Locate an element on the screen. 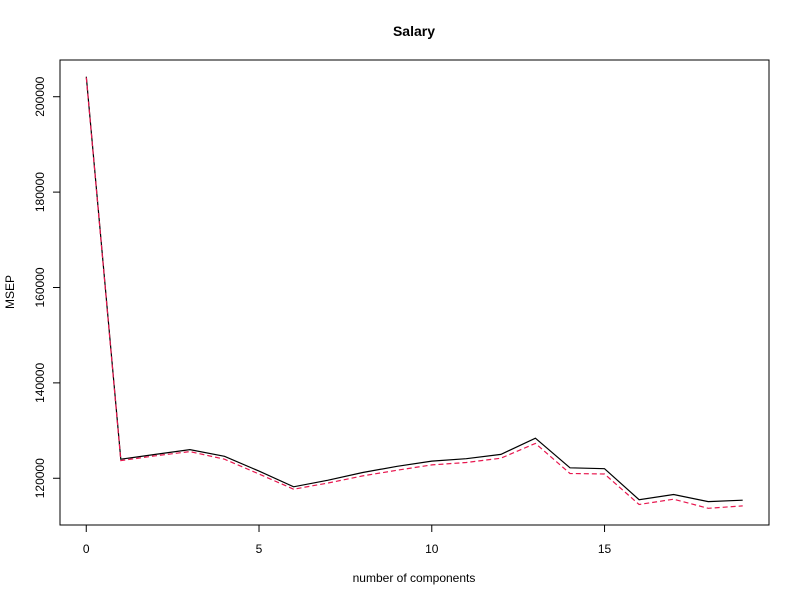  y-tick-label: 180000 is located at coordinates (40, 192).